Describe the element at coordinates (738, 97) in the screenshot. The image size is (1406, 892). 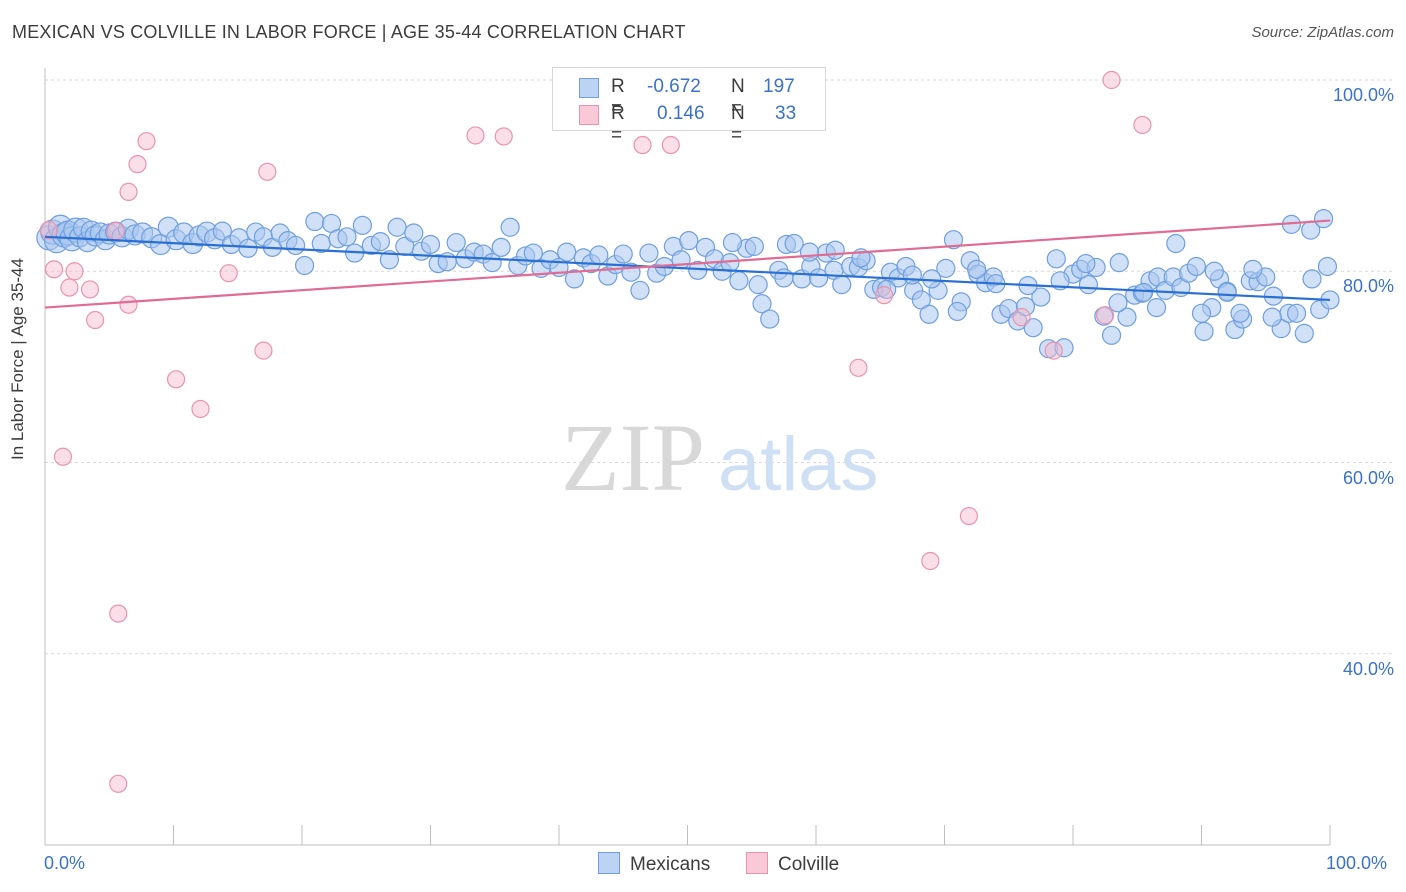
I see `legend-n-label: N =` at that location.